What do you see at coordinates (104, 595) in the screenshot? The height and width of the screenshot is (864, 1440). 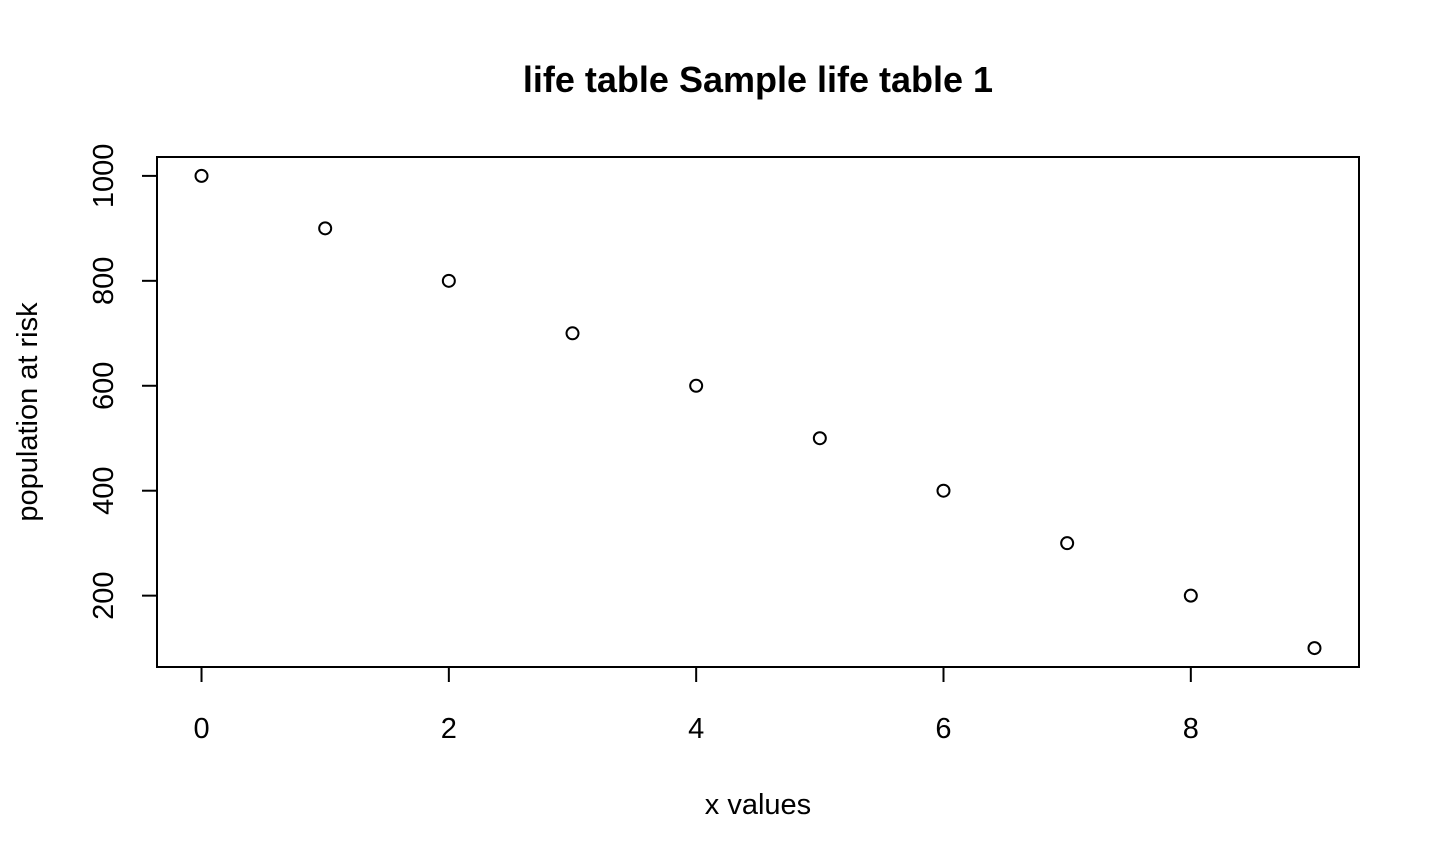 I see `y-tick-label: 200` at bounding box center [104, 595].